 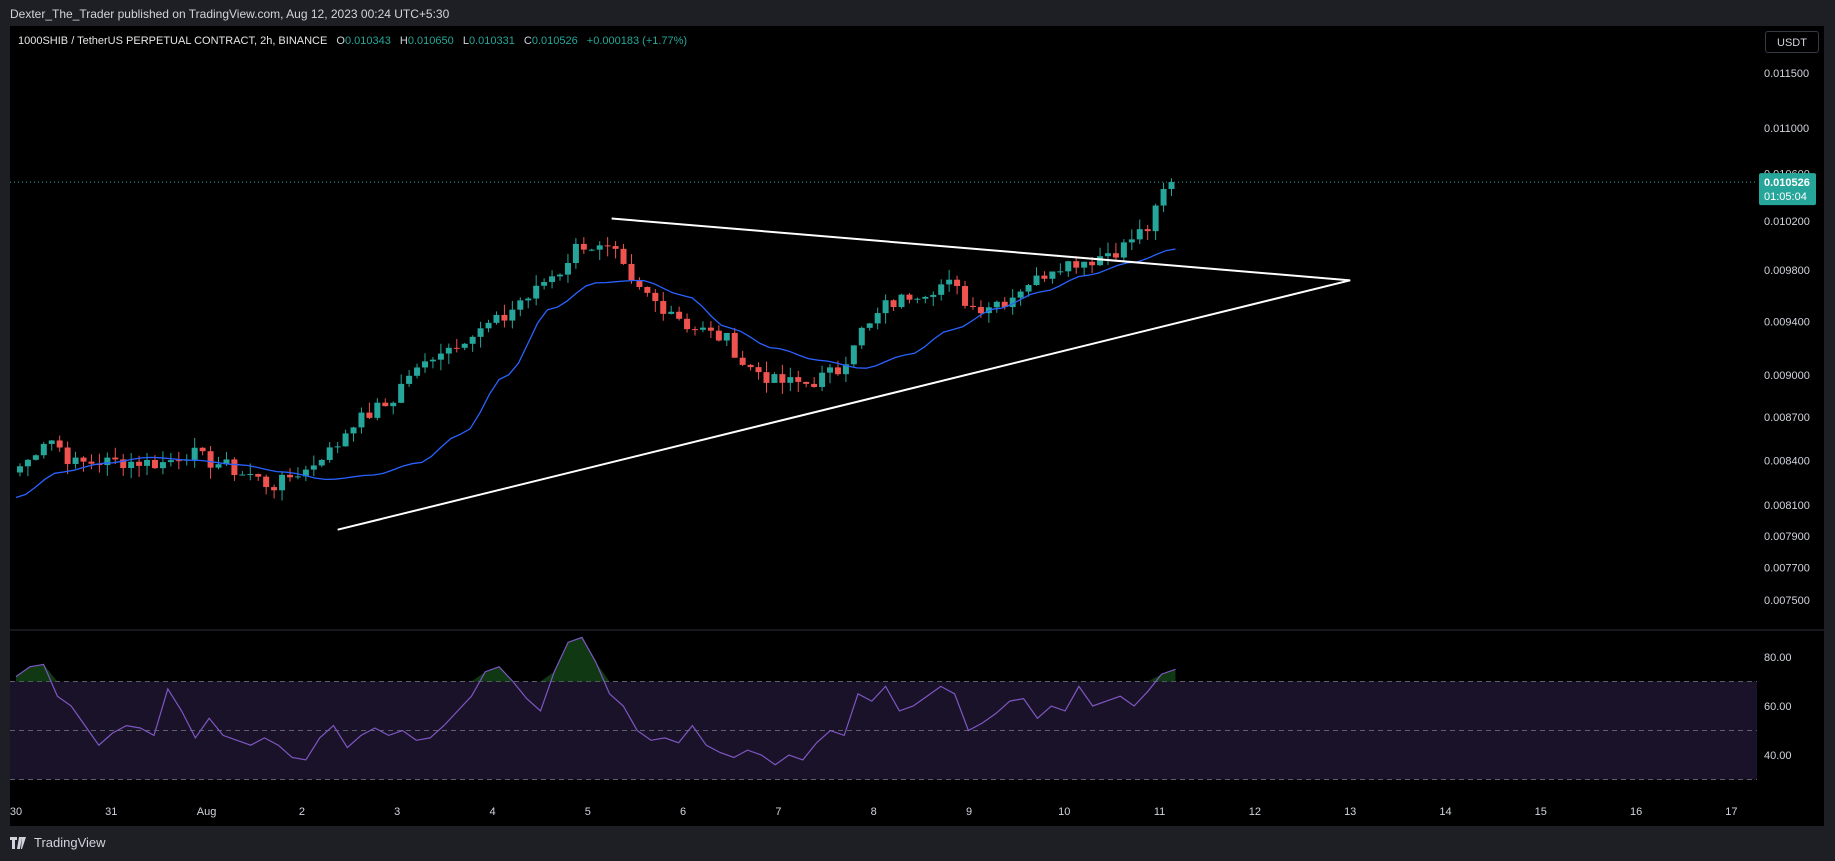 I want to click on triangle-trendline, so click(x=981, y=249).